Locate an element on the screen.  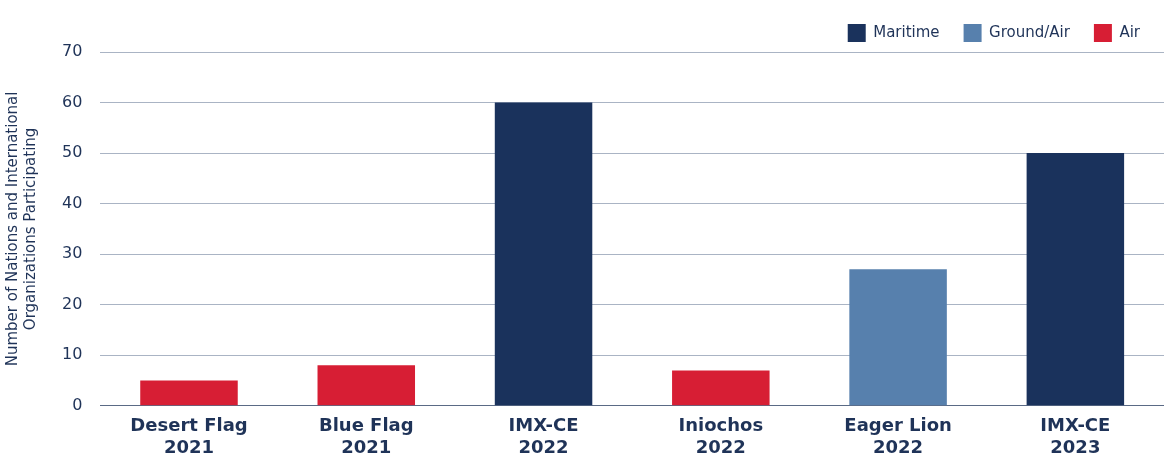
y-tick-label: 0 is located at coordinates (77, 404).